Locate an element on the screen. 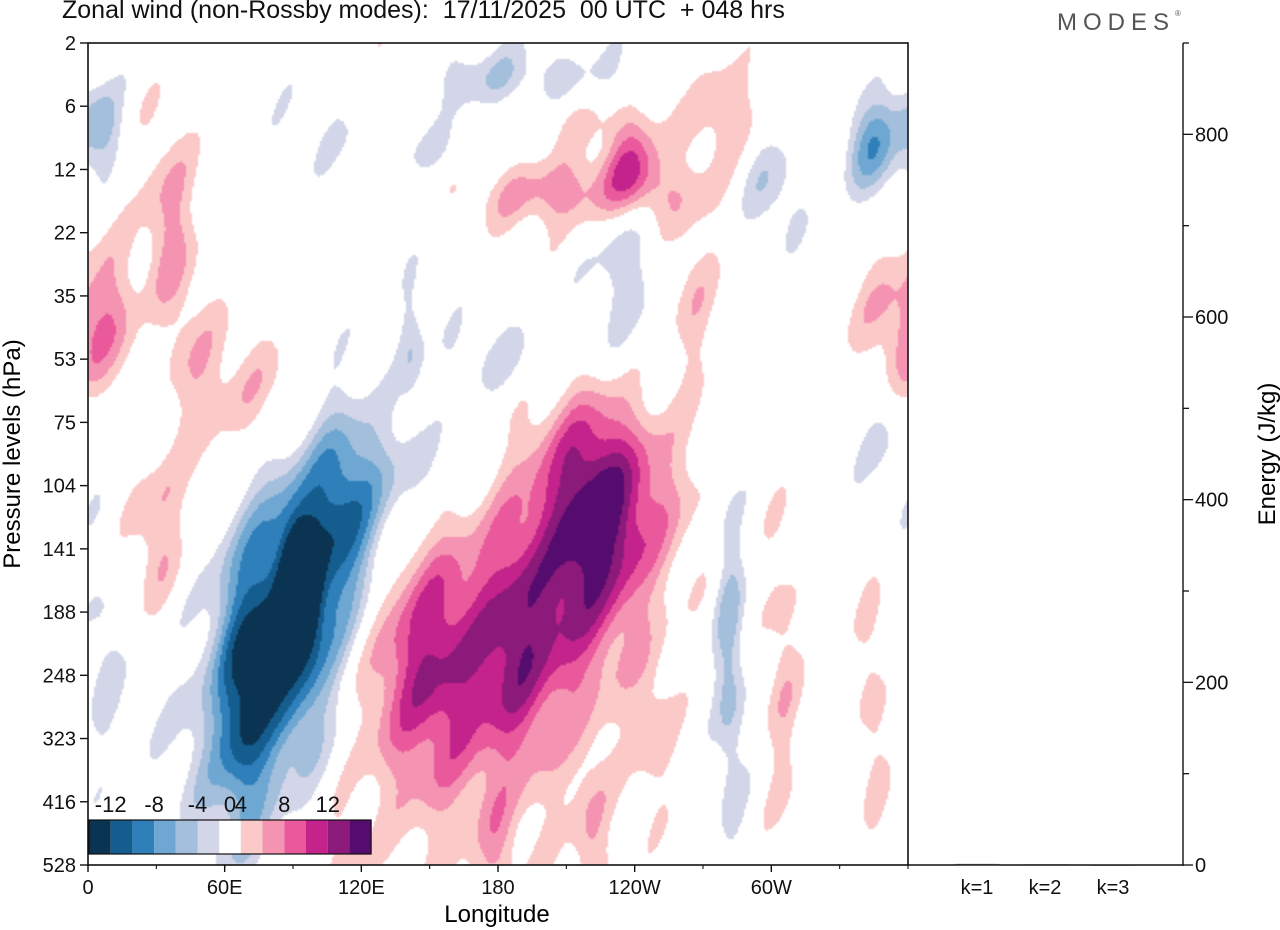 This screenshot has height=930, width=1280. colorbar-tick-label: 12 is located at coordinates (327, 804).